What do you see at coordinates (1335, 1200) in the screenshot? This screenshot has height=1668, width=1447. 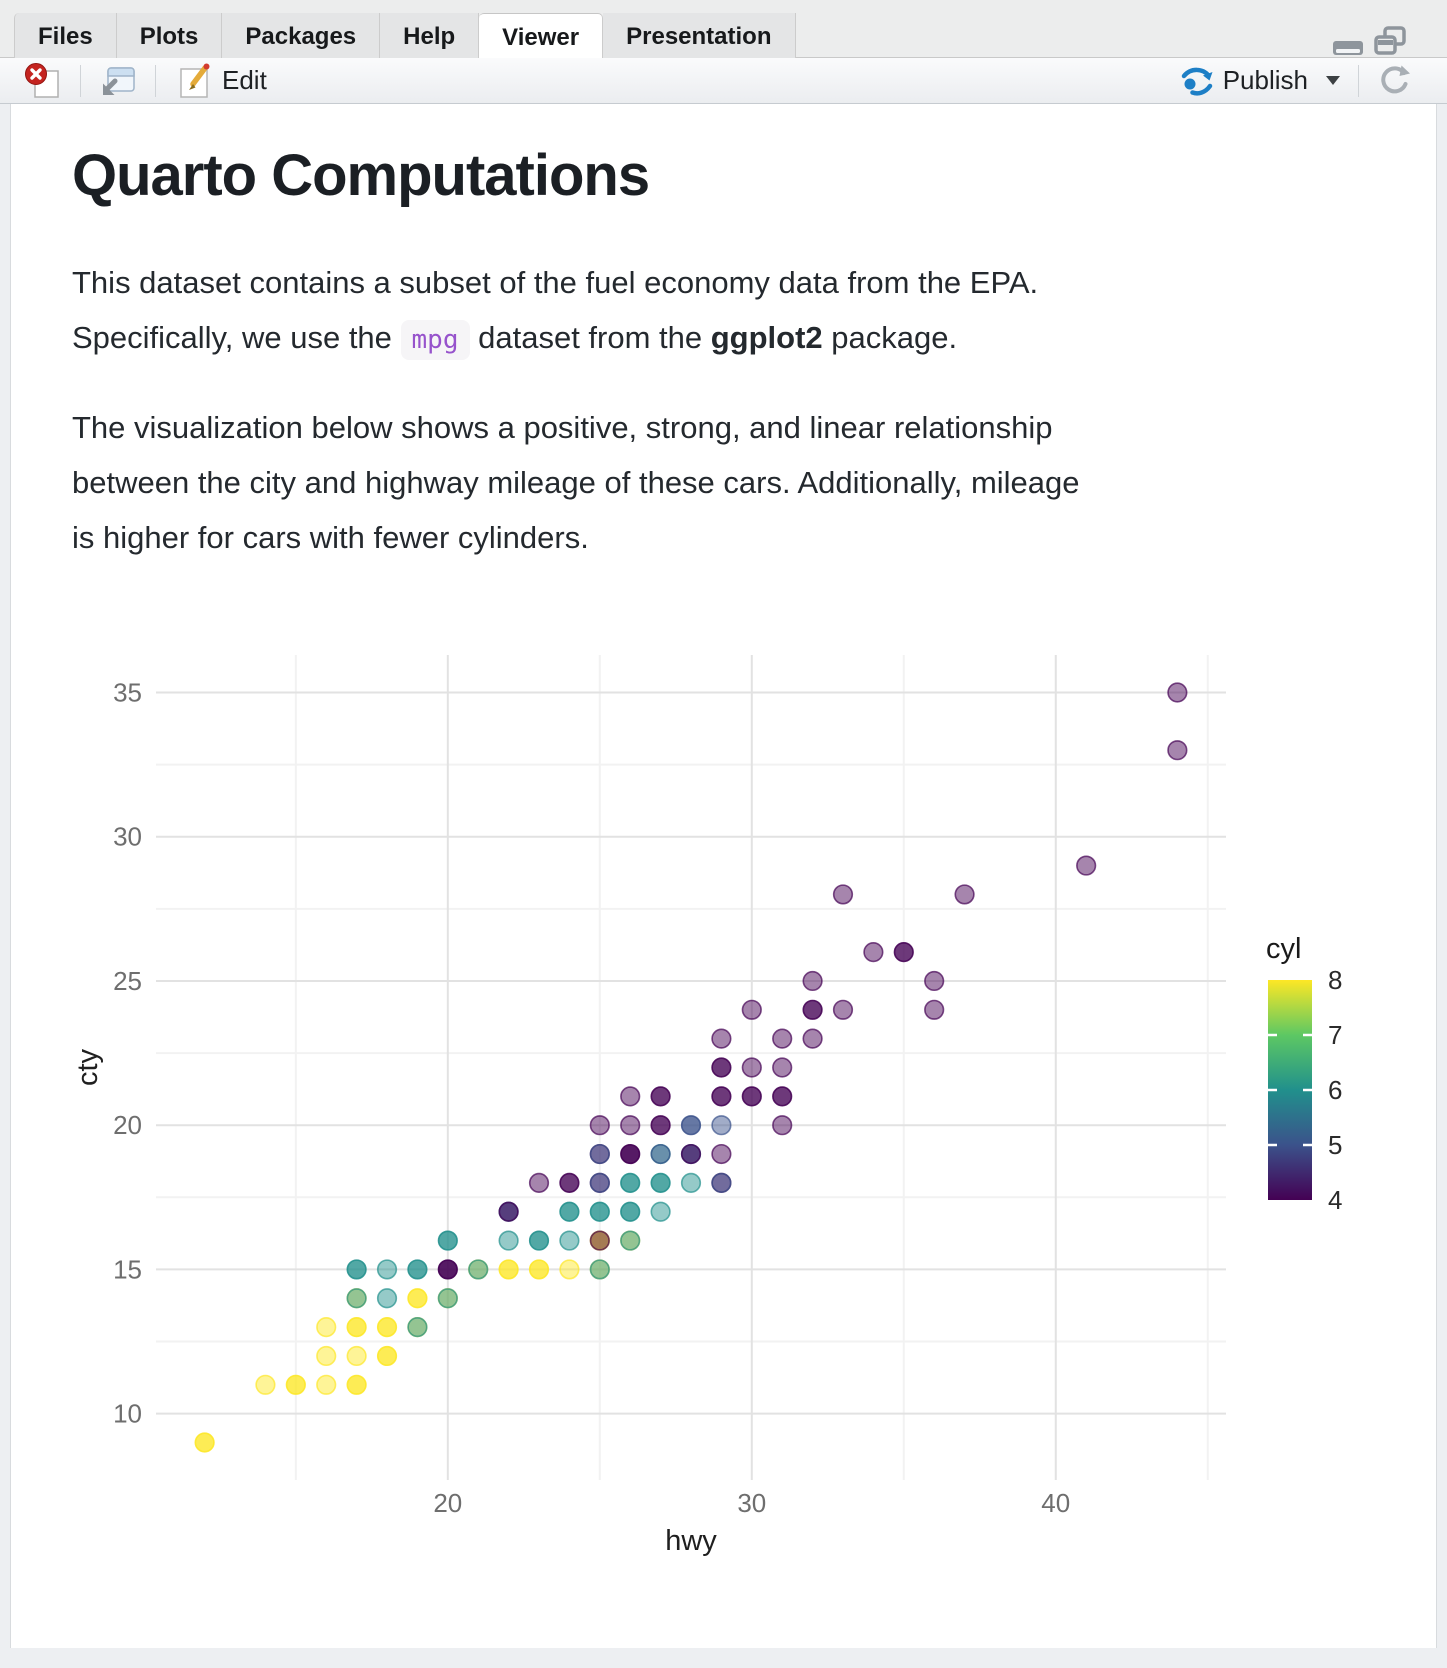 I see `legend-tick-label: 4` at bounding box center [1335, 1200].